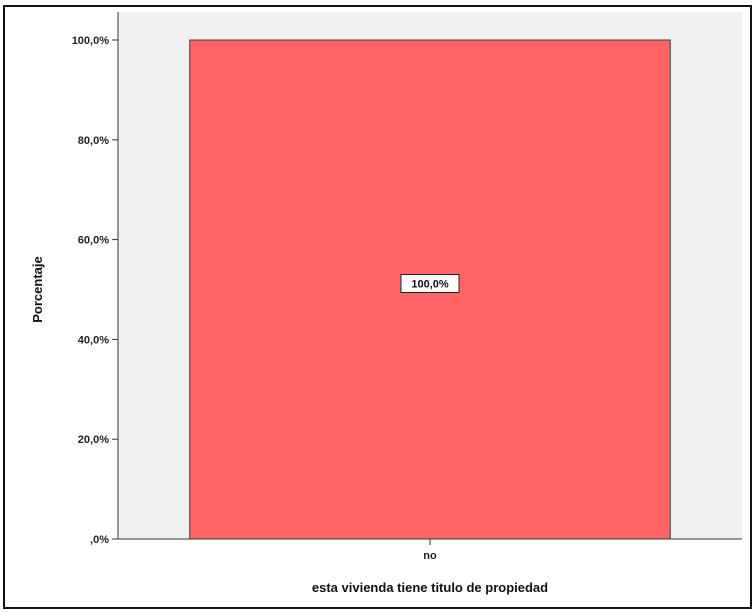 This screenshot has width=756, height=612. I want to click on y-tick-label: 100,0%, so click(91, 41).